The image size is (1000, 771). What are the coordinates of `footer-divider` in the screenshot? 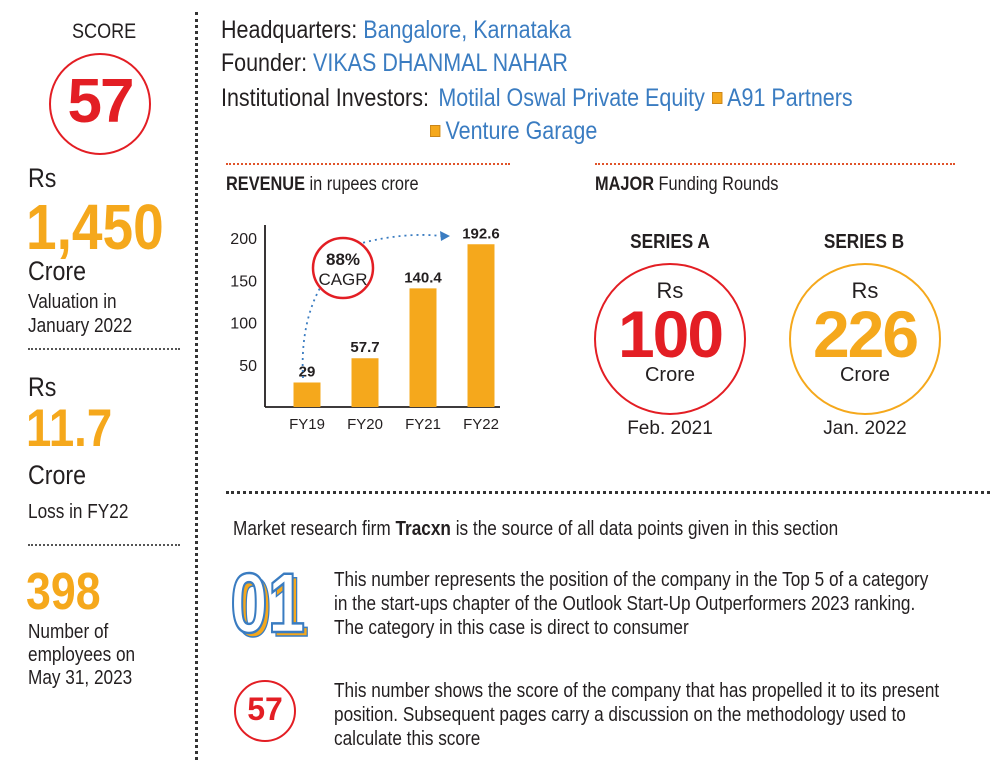 It's located at (608, 492).